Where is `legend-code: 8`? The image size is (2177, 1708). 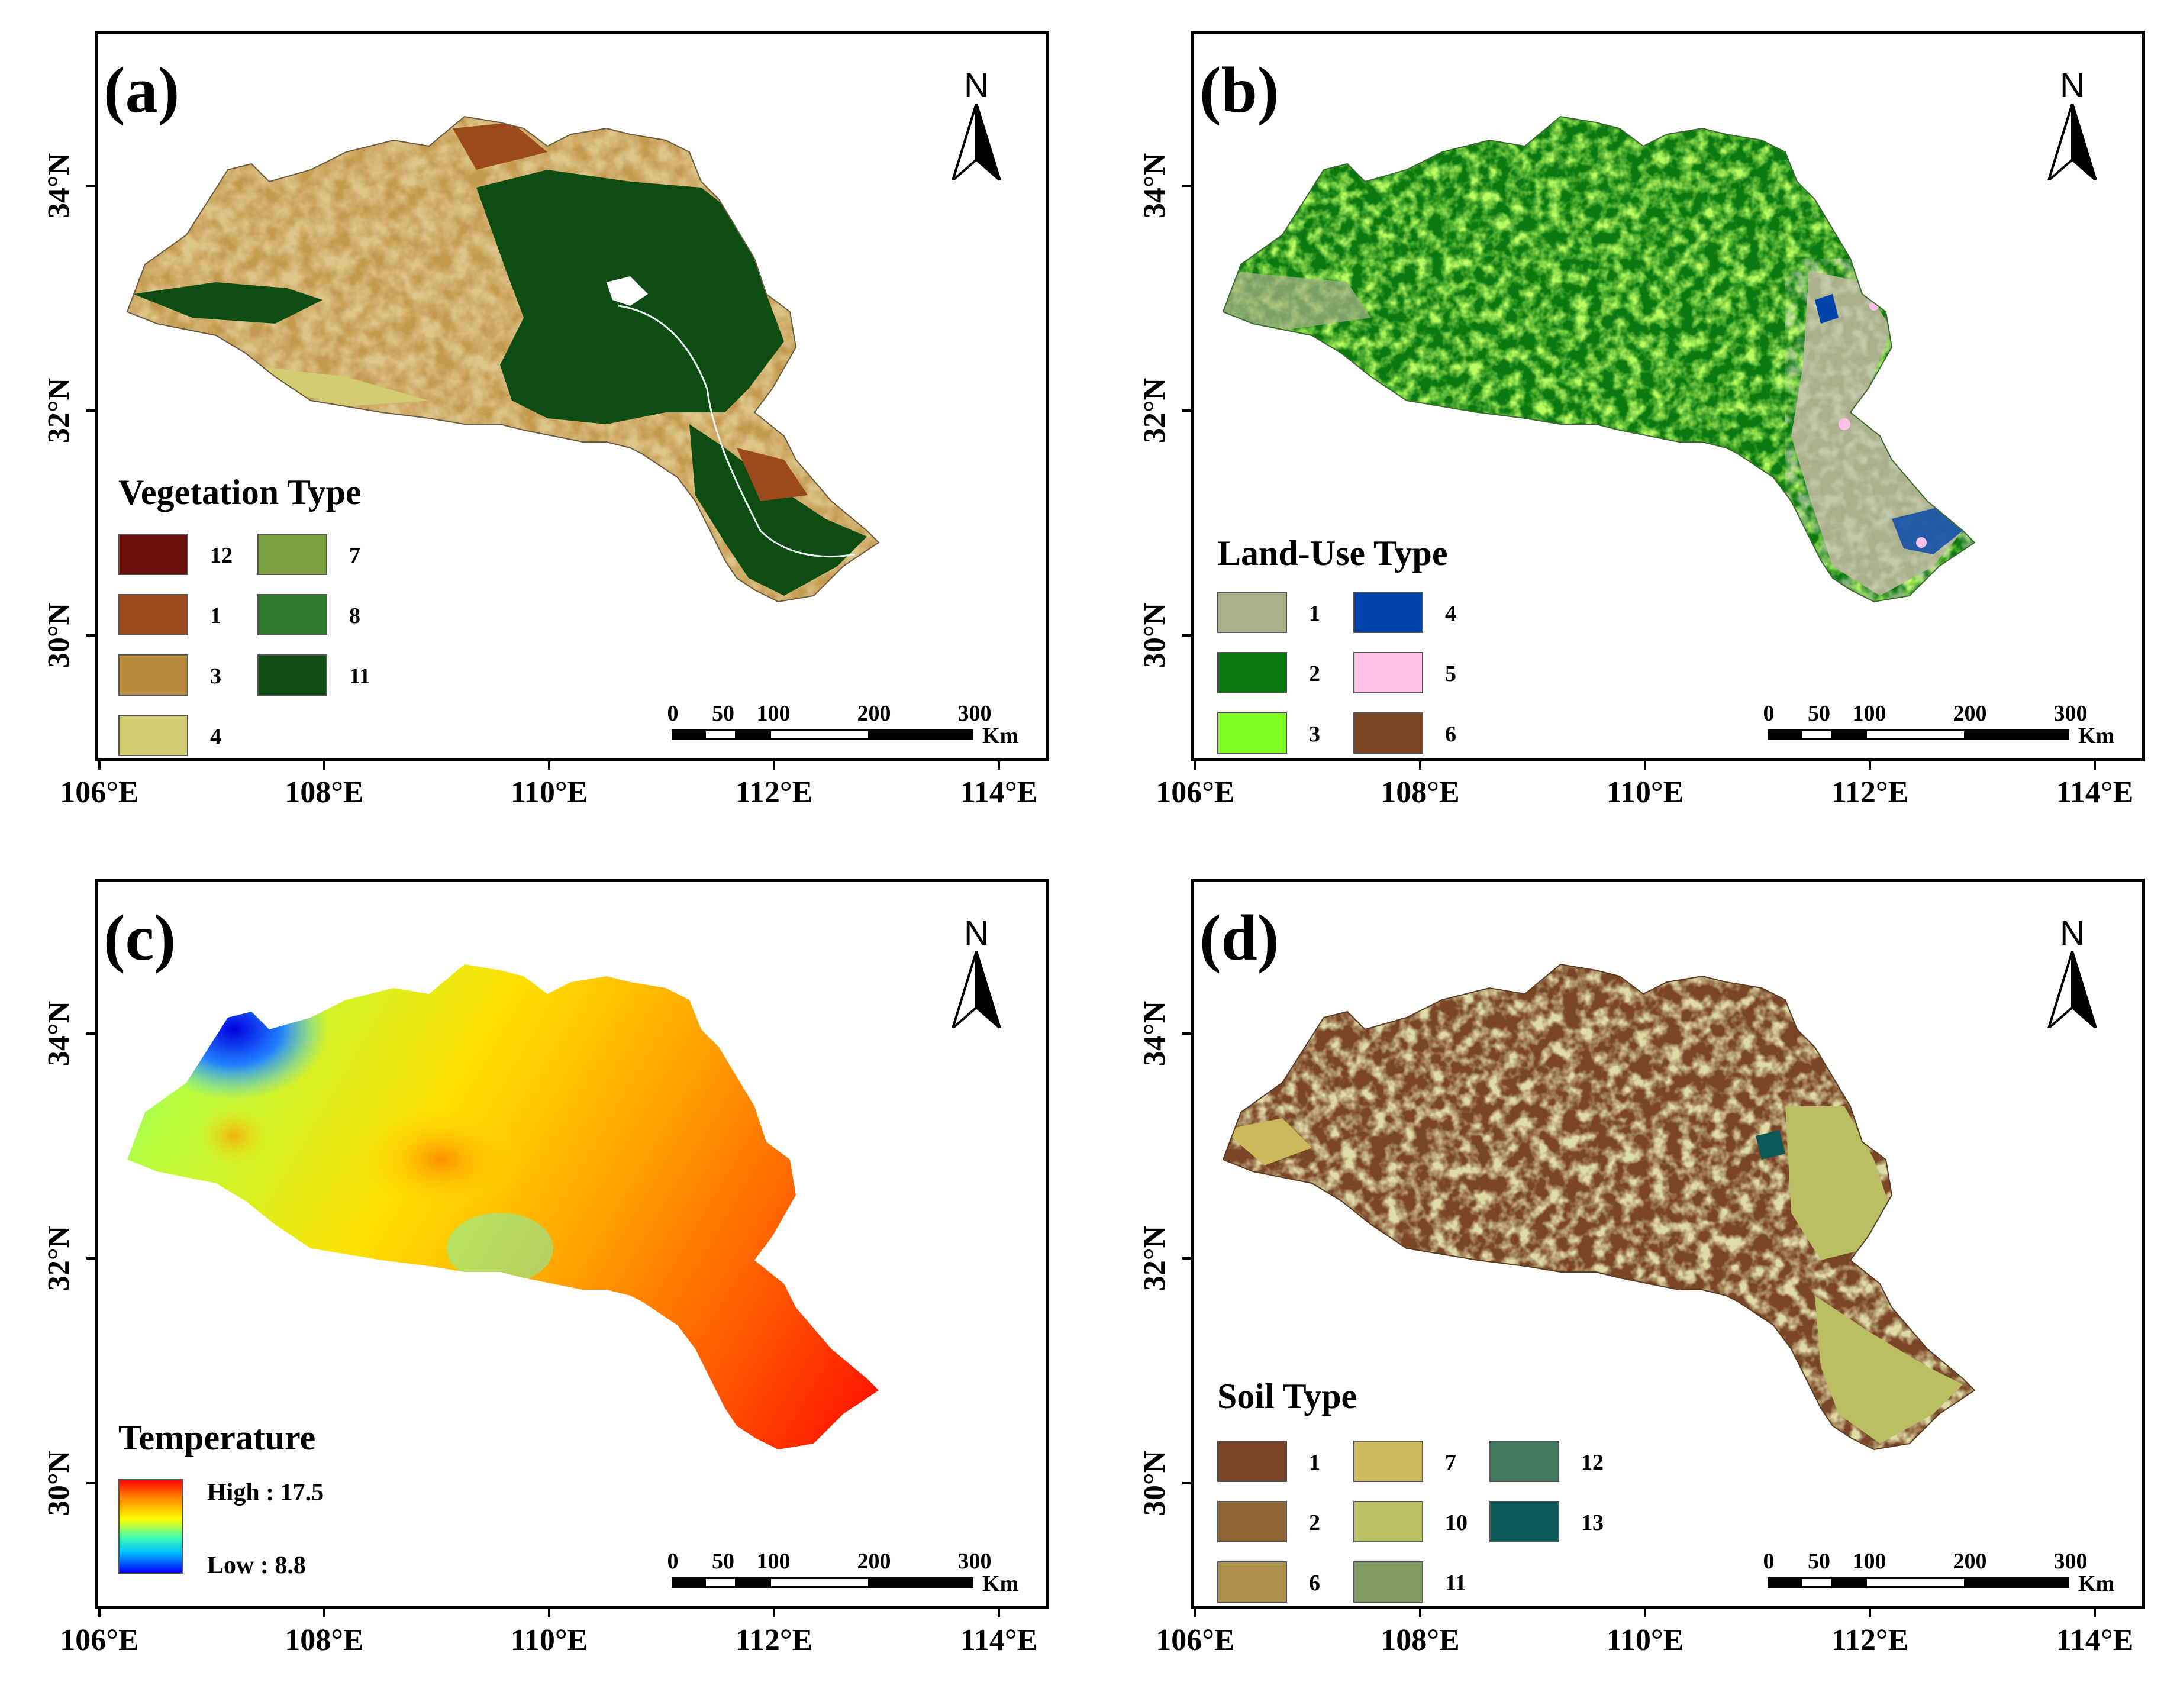 legend-code: 8 is located at coordinates (354, 615).